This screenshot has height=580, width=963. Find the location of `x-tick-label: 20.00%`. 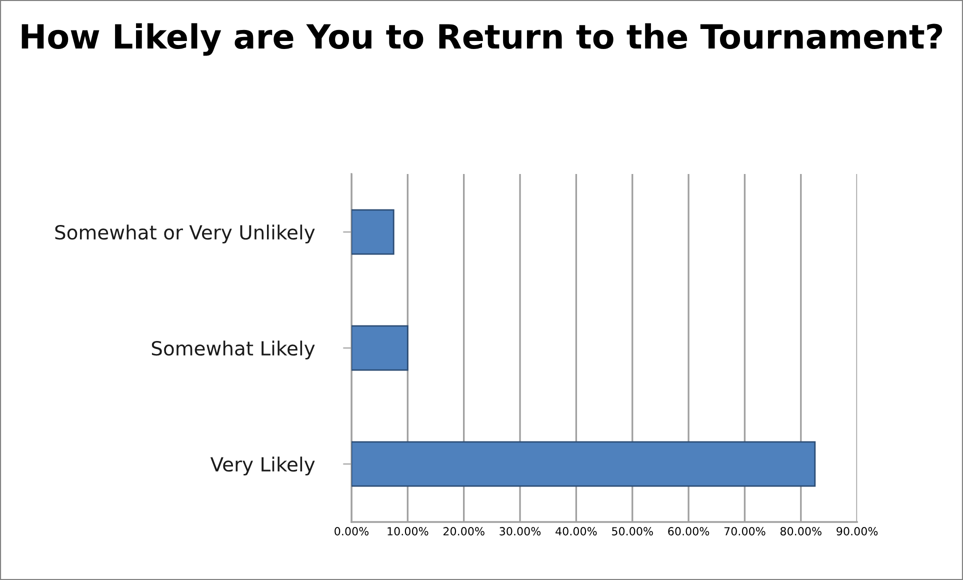

x-tick-label: 20.00% is located at coordinates (463, 531).